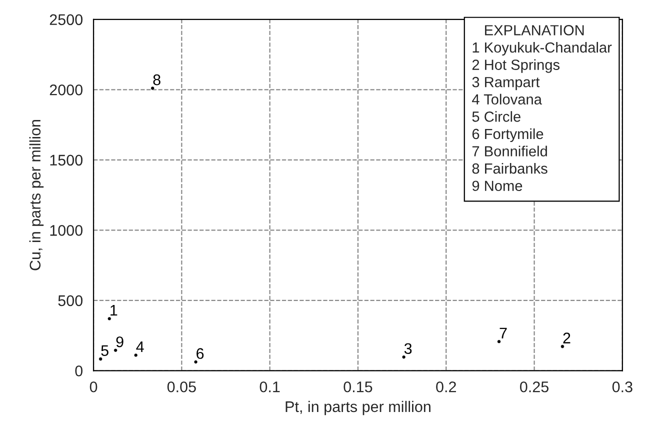  What do you see at coordinates (497, 186) in the screenshot?
I see `annotation: 9 Nome` at bounding box center [497, 186].